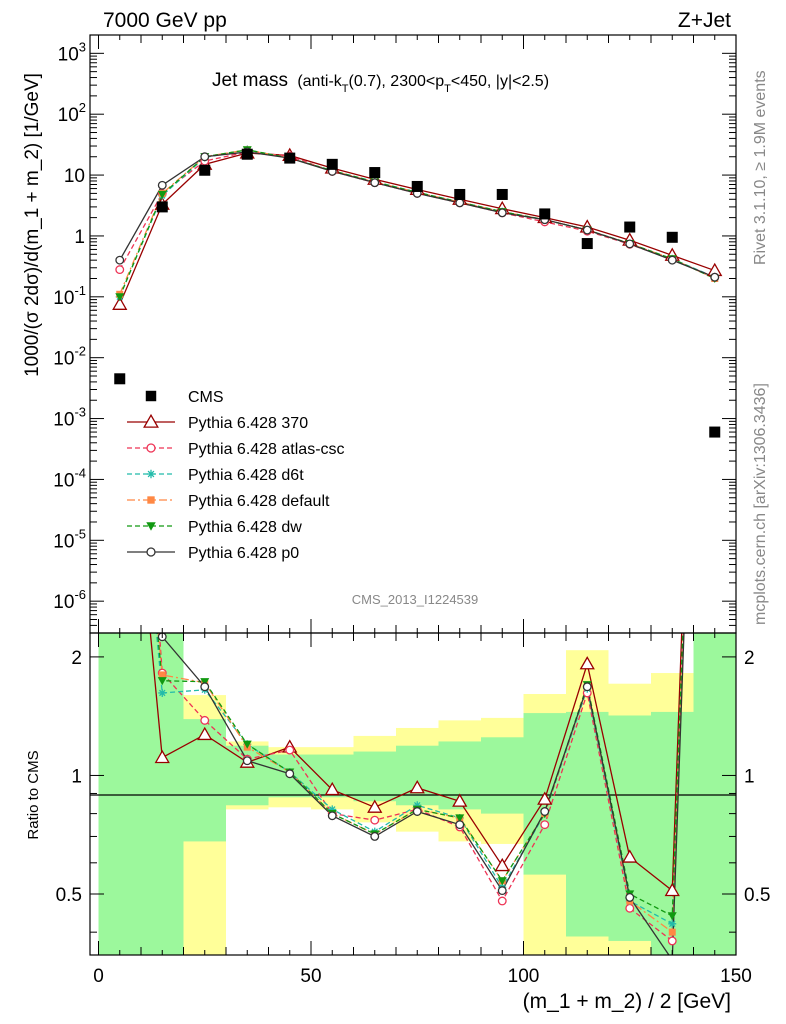  I want to click on ratio-y-tick-label-left: 0.5, so click(69, 895).